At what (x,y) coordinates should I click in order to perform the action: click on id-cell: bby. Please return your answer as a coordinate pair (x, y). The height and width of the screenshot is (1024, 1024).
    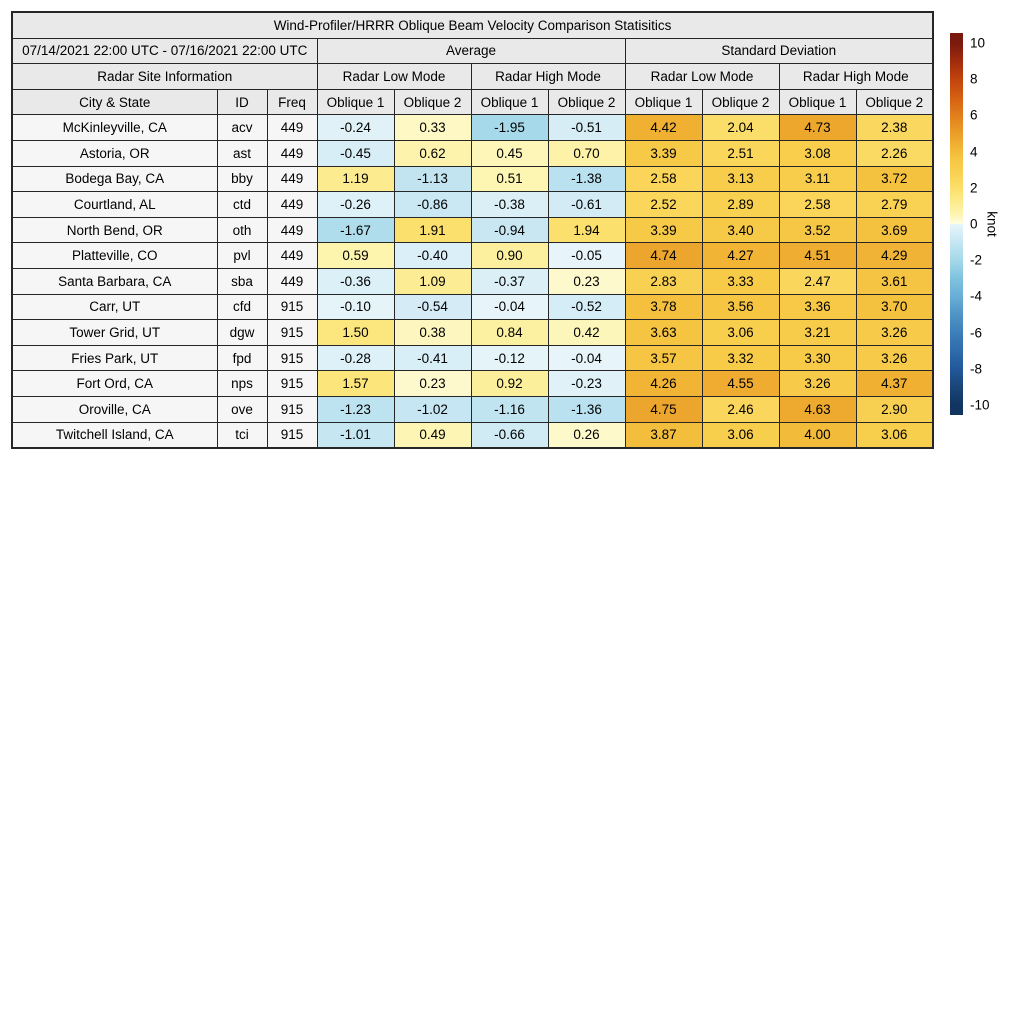
    Looking at the image, I should click on (242, 179).